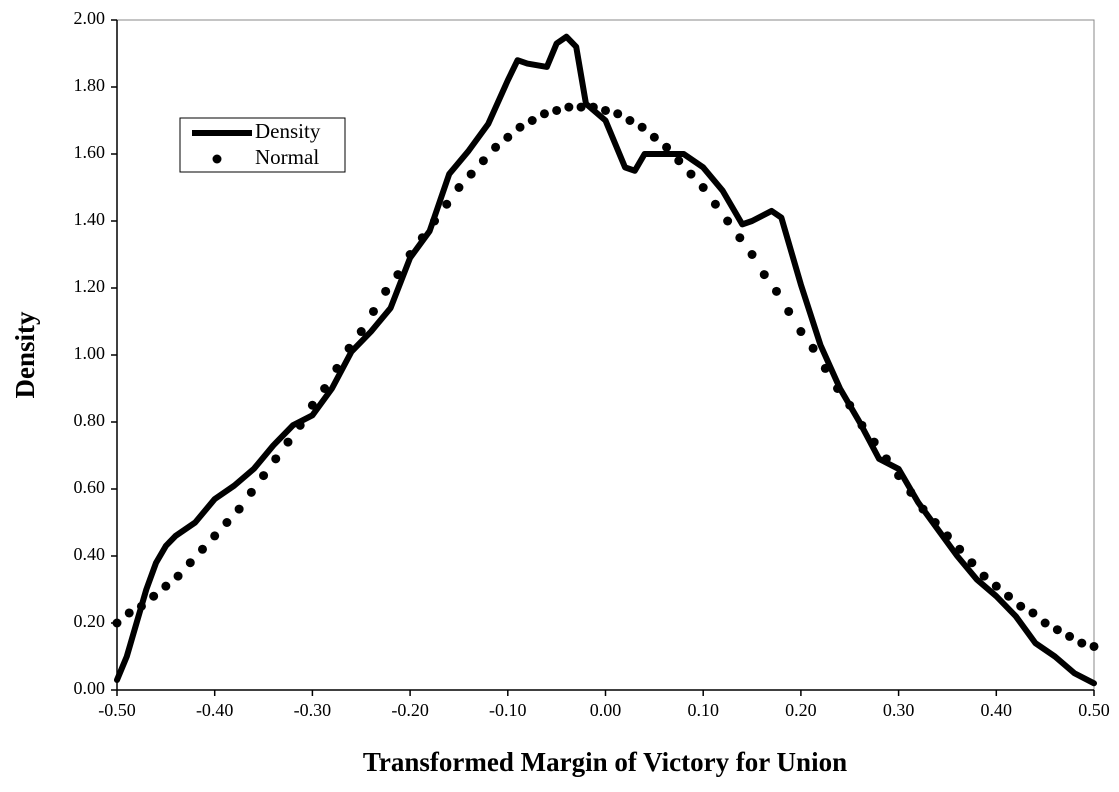  Describe the element at coordinates (90, 688) in the screenshot. I see `y-tick-label: 0.00` at that location.